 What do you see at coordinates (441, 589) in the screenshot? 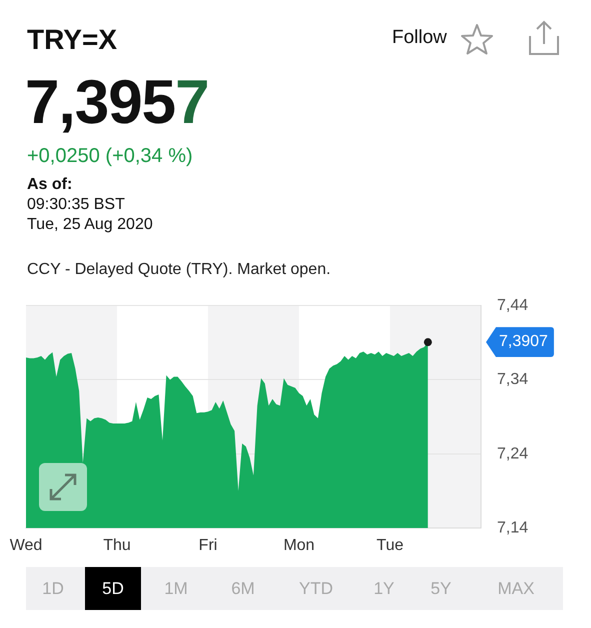
I see `text: 5Y` at bounding box center [441, 589].